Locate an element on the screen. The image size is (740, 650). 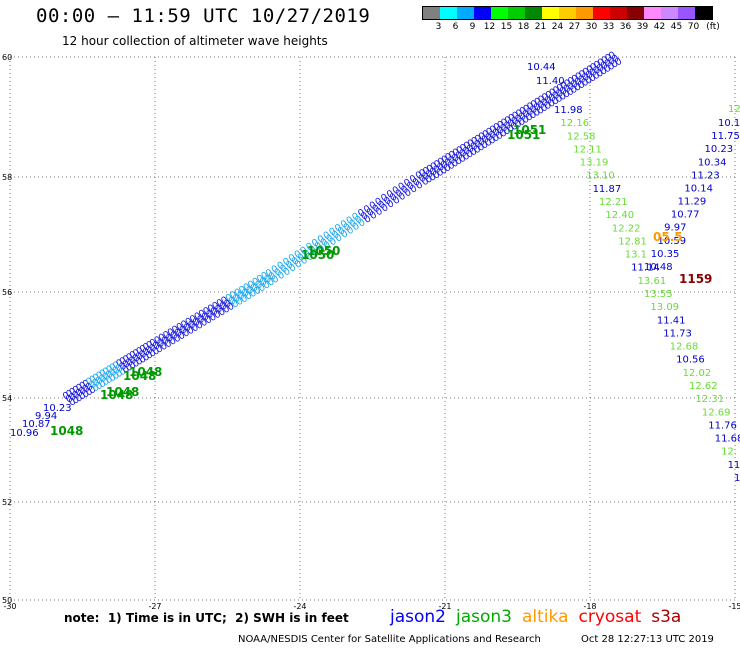
jason3-value: 1051 is located at coordinates (529, 130).